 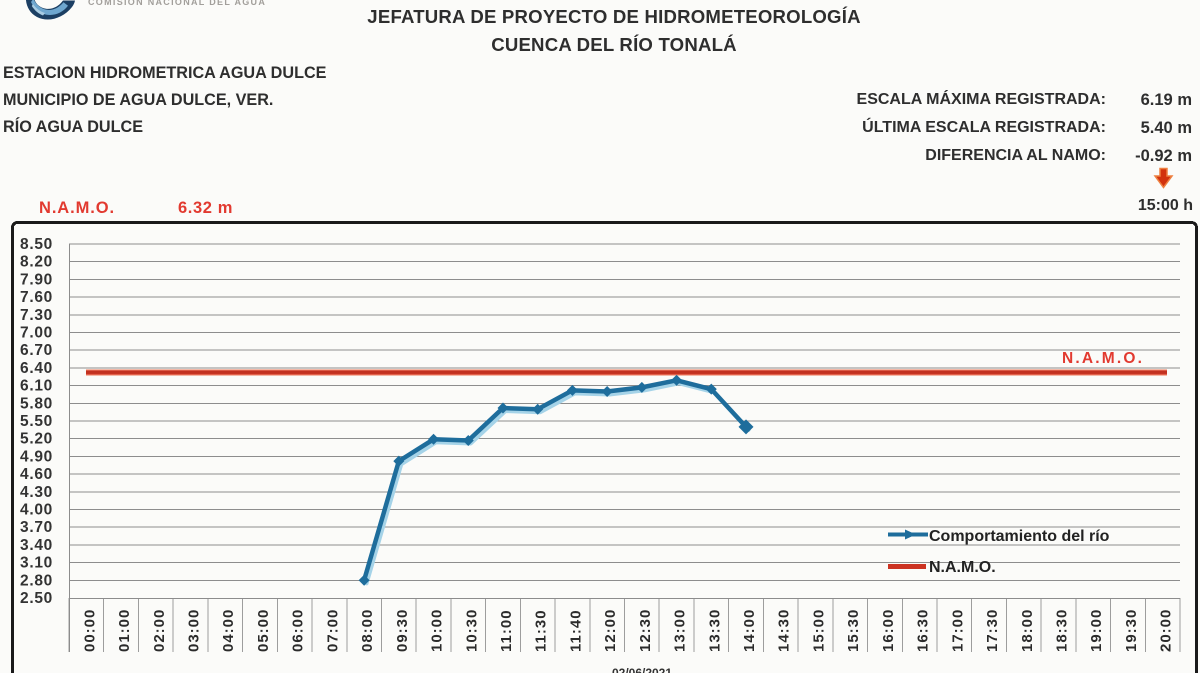 I want to click on svg-text: 19:30, so click(x=1131, y=630).